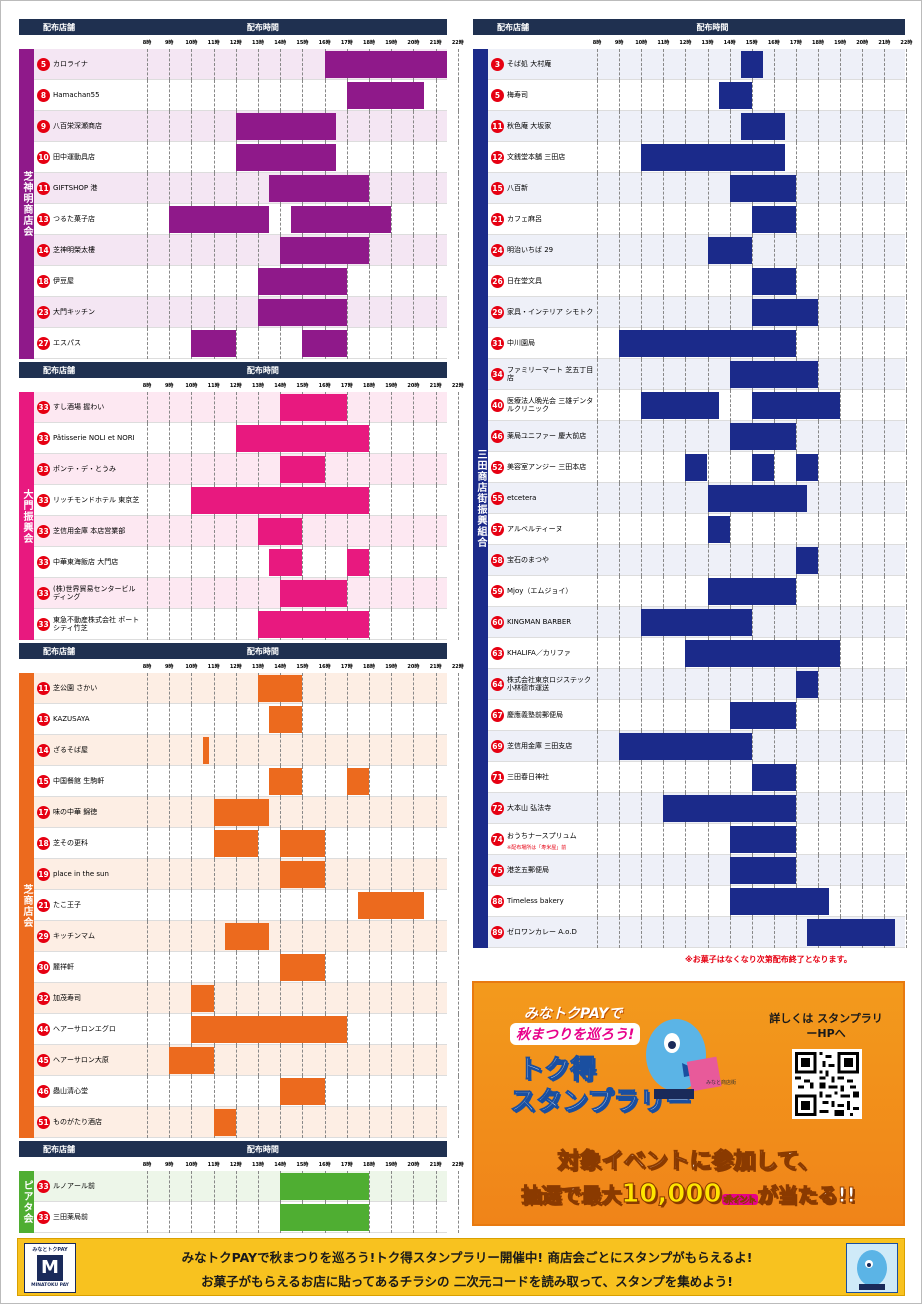 Image resolution: width=922 pixels, height=1304 pixels. What do you see at coordinates (43, 1029) in the screenshot?
I see `store-number-badge: 44` at bounding box center [43, 1029].